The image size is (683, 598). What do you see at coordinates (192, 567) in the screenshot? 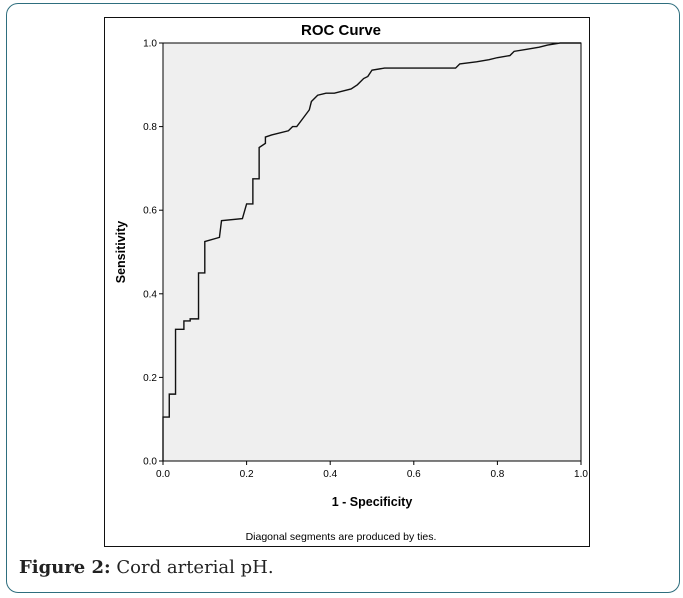
I see `caption-text: Cord arterial pH.` at bounding box center [192, 567].